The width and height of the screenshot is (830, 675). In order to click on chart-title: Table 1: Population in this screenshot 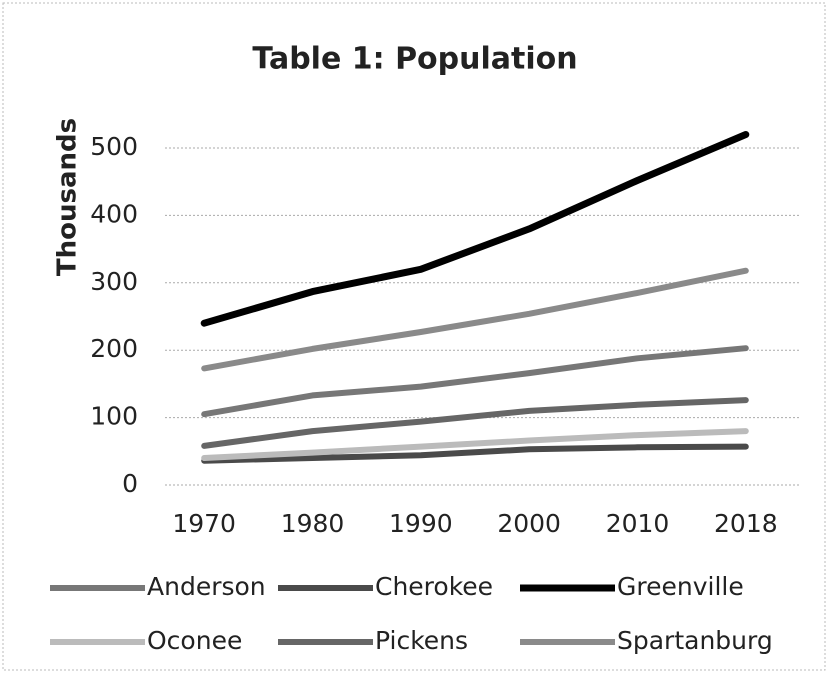, I will do `click(414, 59)`.